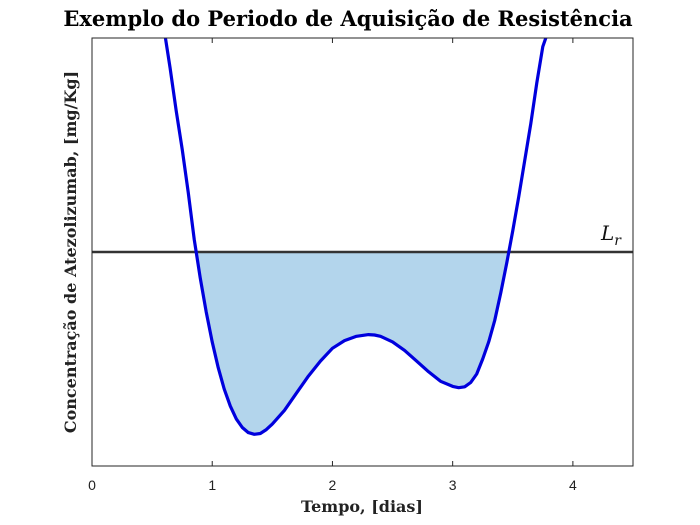 The width and height of the screenshot is (700, 525). Describe the element at coordinates (92, 485) in the screenshot. I see `x-tick-label: 0` at that location.